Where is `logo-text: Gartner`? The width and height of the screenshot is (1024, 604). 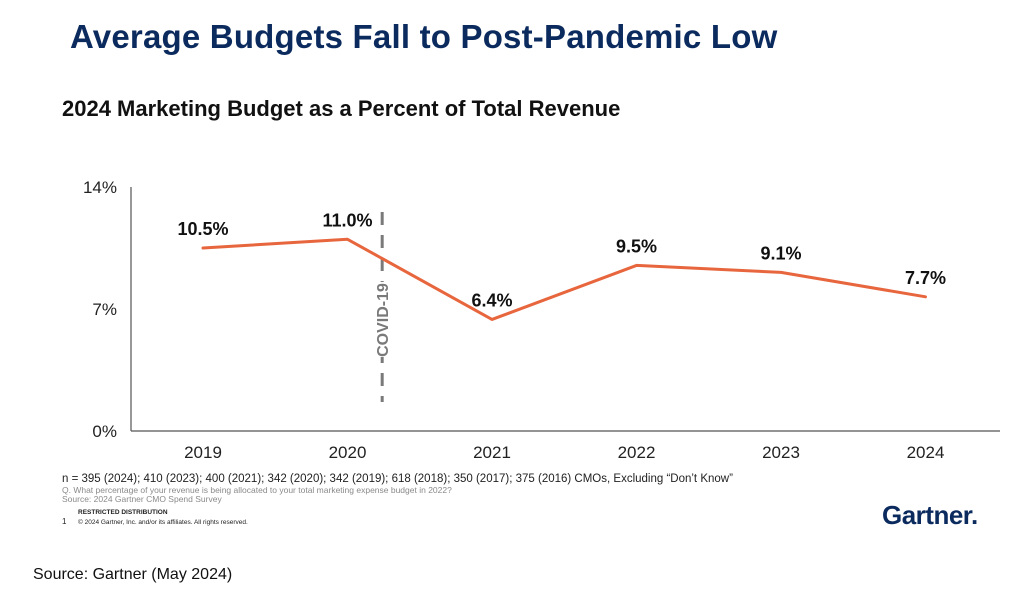
logo-text: Gartner is located at coordinates (927, 515).